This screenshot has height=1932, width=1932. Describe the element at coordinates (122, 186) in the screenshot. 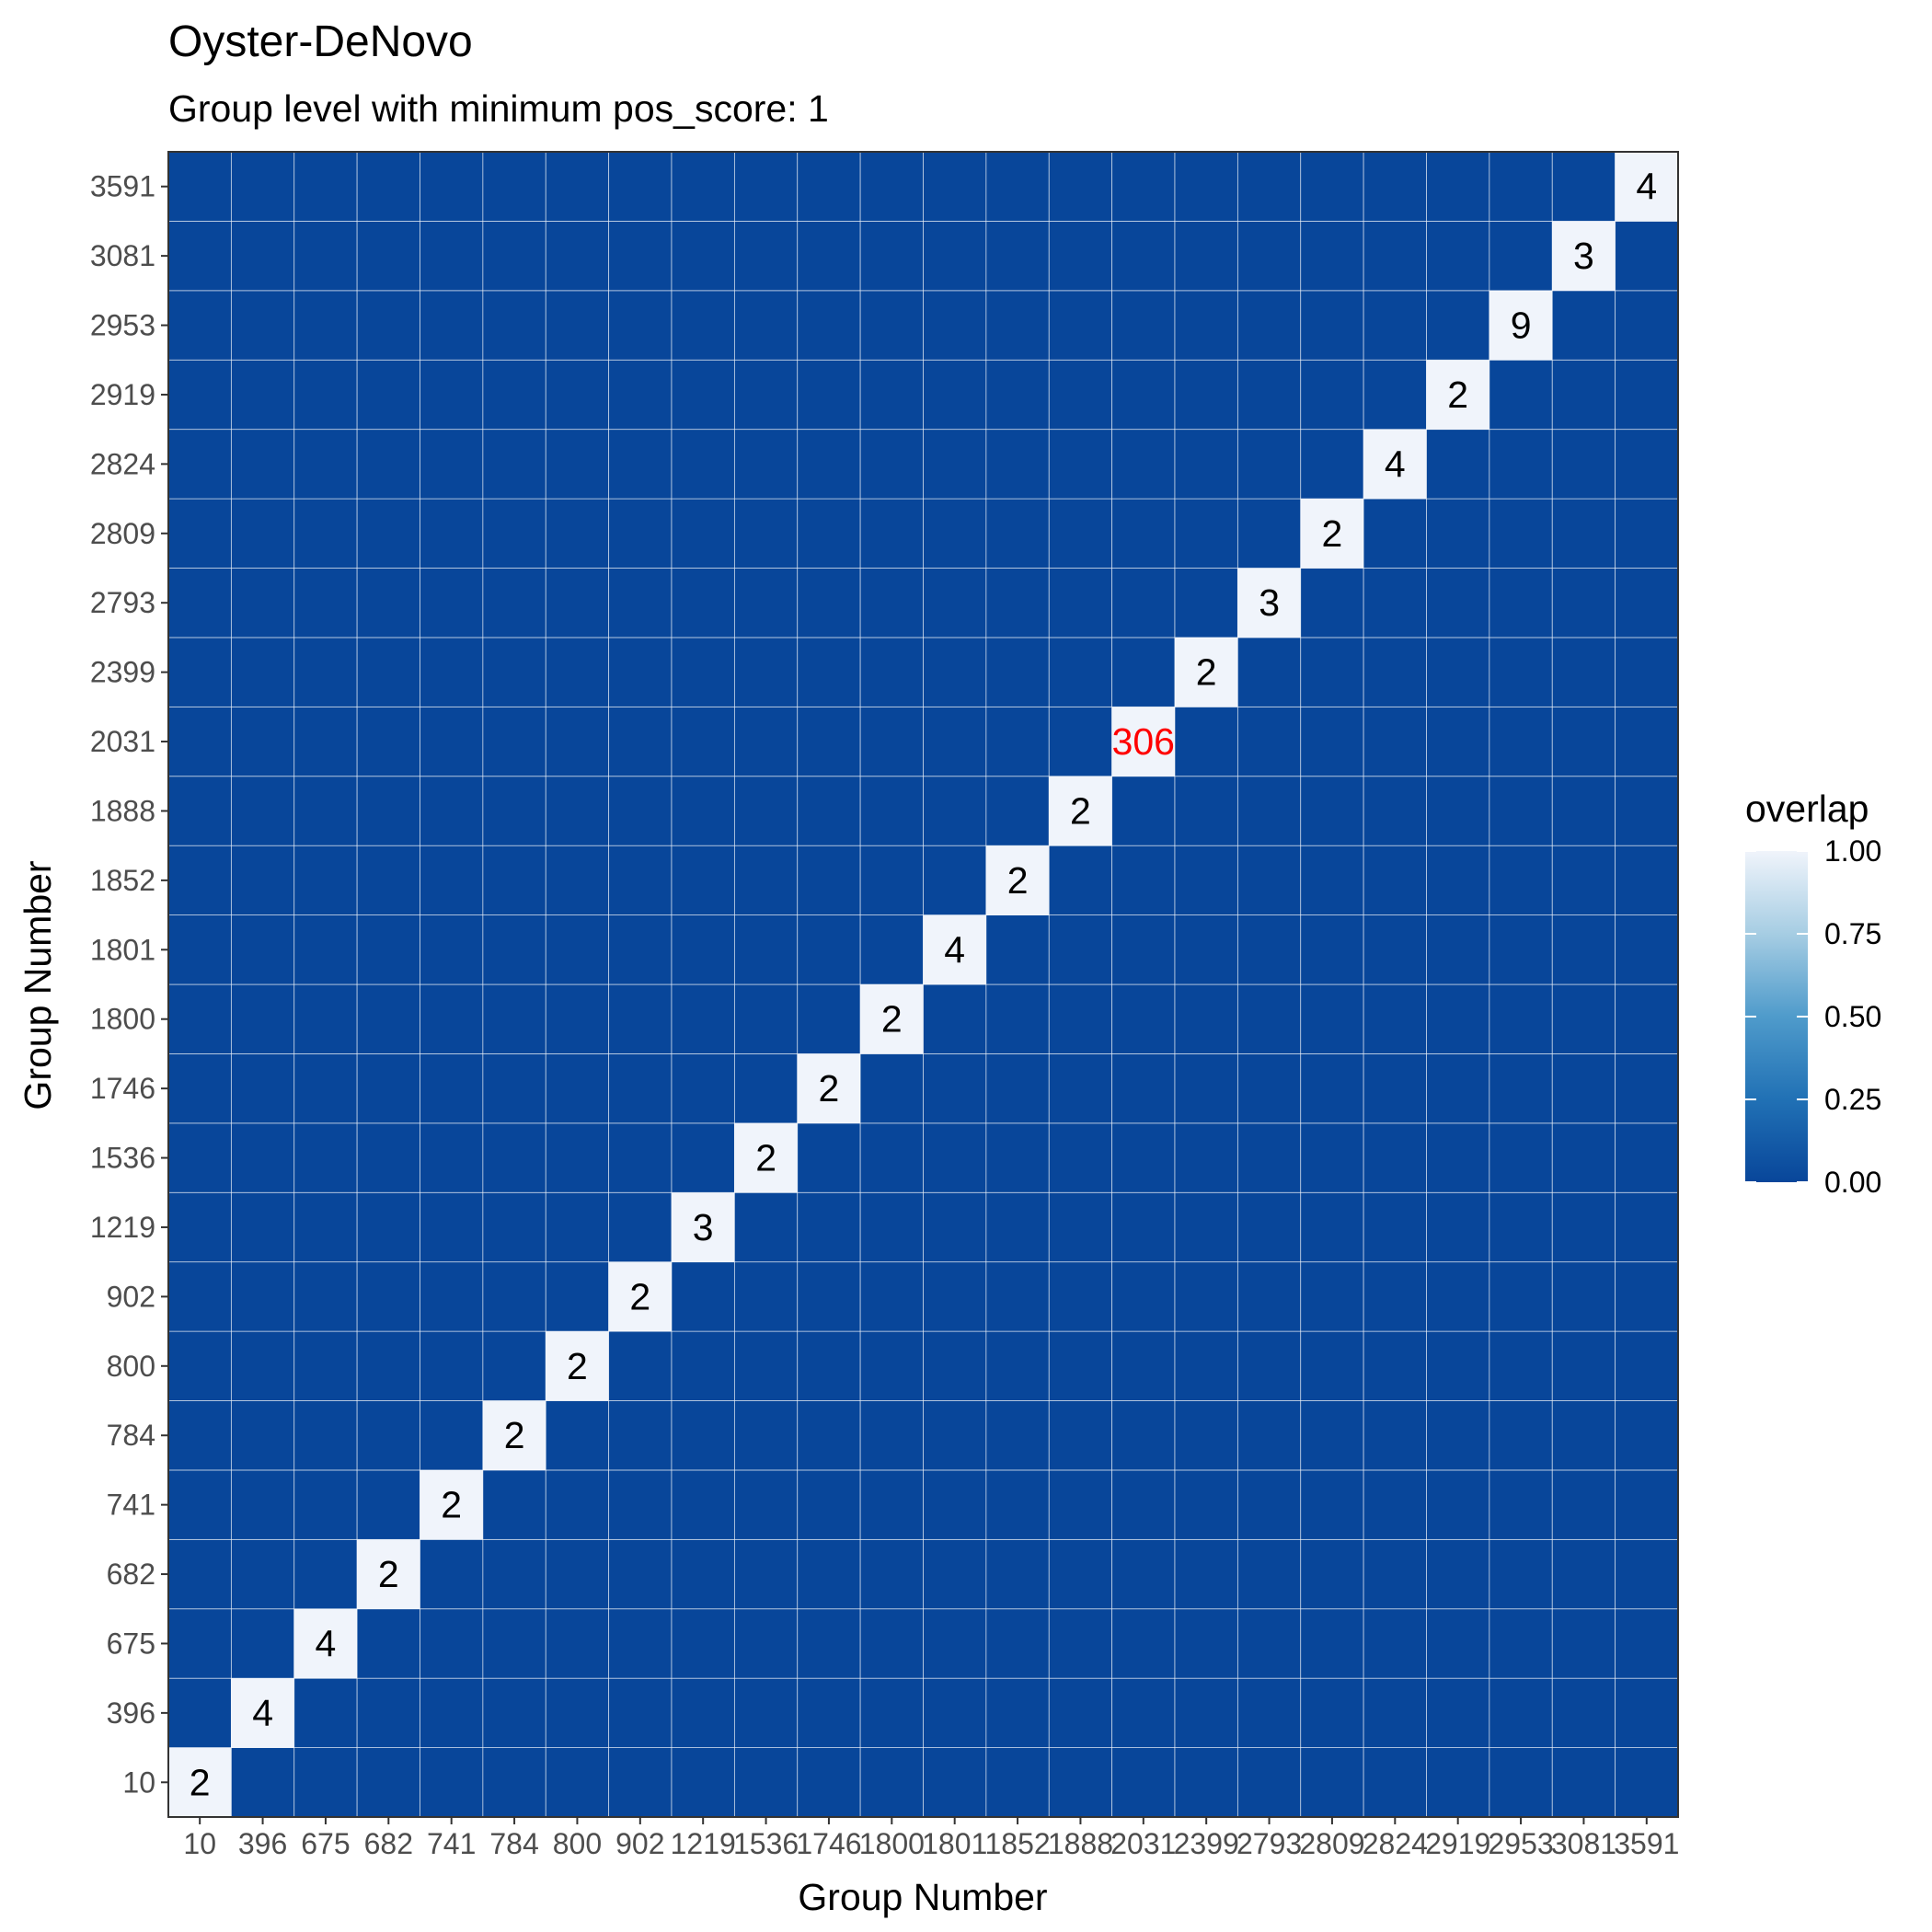

I see `y-tick-label: 3591` at that location.